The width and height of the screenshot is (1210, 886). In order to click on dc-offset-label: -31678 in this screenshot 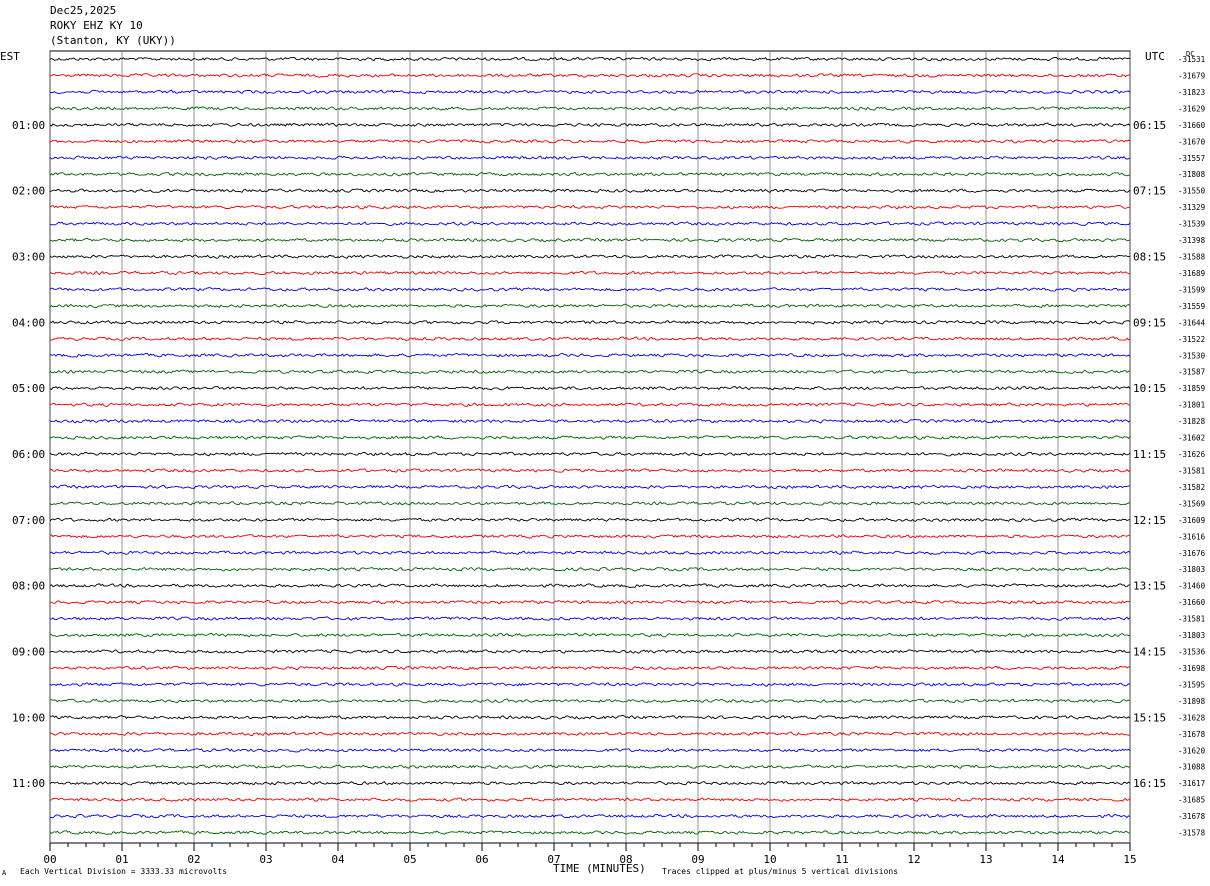, I will do `click(1192, 734)`.